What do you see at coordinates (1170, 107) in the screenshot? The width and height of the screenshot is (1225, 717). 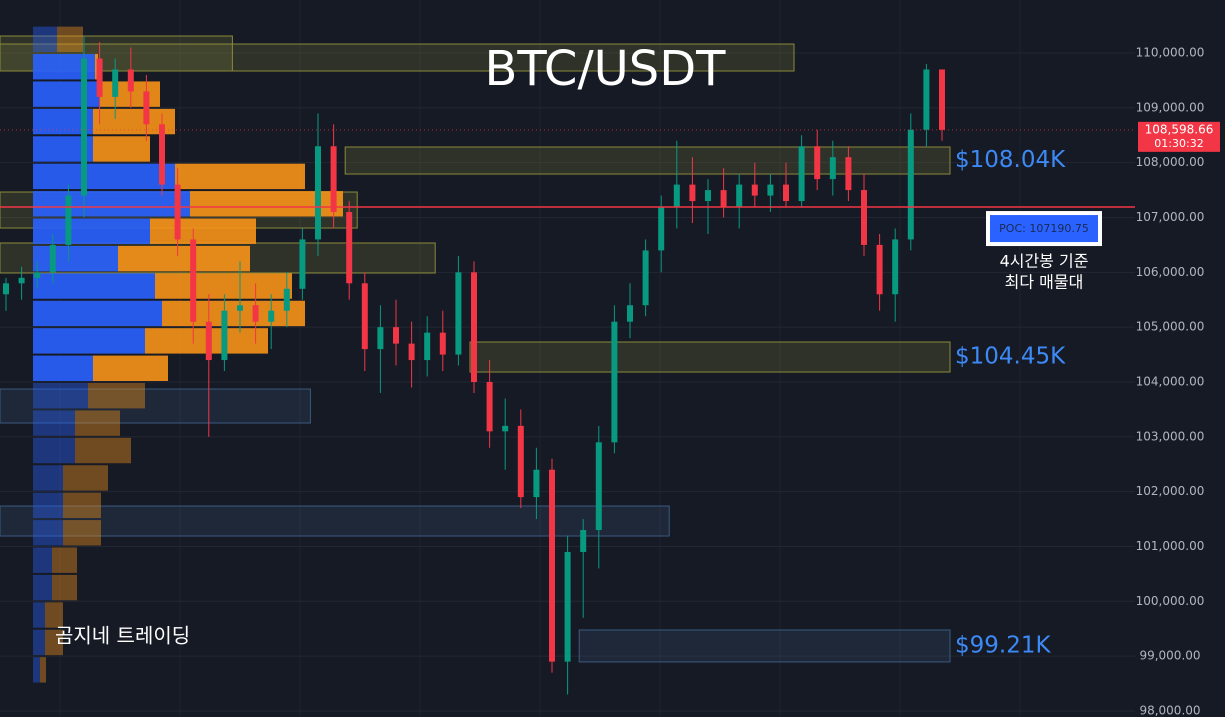 I see `y-tick-label: 109,000.00` at bounding box center [1170, 107].